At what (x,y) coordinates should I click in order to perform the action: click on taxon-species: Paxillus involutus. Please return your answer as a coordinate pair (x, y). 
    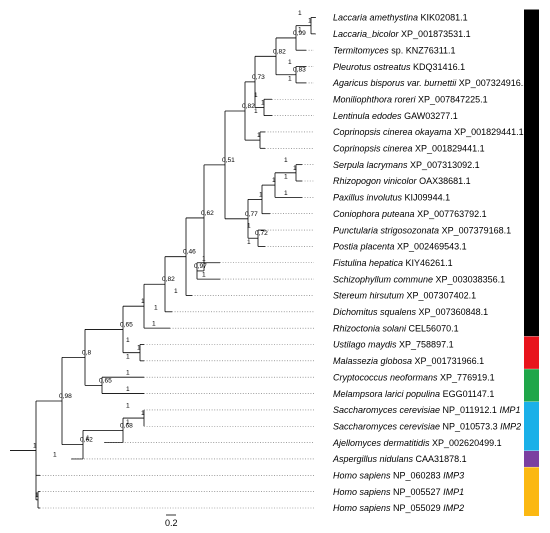
    Looking at the image, I should click on (369, 198).